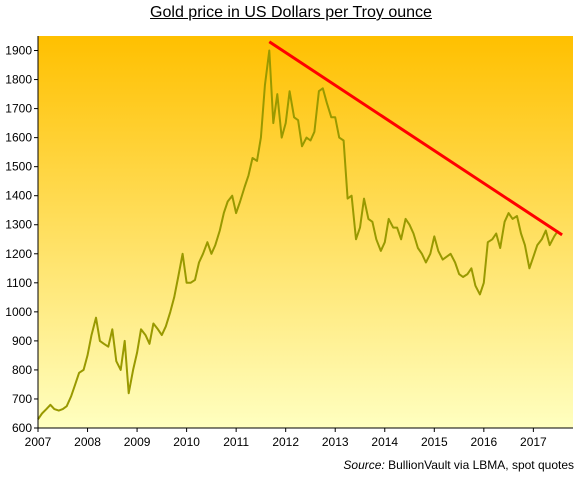 The width and height of the screenshot is (582, 489). I want to click on x-tick-label: 2008, so click(87, 442).